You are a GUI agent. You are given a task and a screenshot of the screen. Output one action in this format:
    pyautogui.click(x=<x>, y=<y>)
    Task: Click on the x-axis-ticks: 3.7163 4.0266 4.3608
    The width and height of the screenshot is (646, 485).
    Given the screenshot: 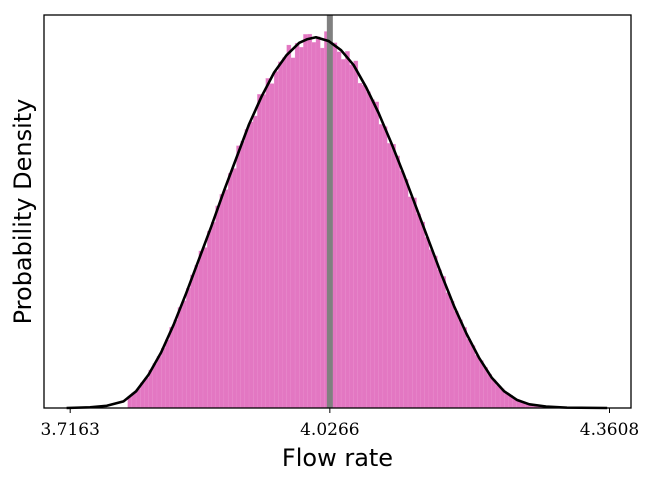 What is the action you would take?
    pyautogui.click(x=339, y=424)
    